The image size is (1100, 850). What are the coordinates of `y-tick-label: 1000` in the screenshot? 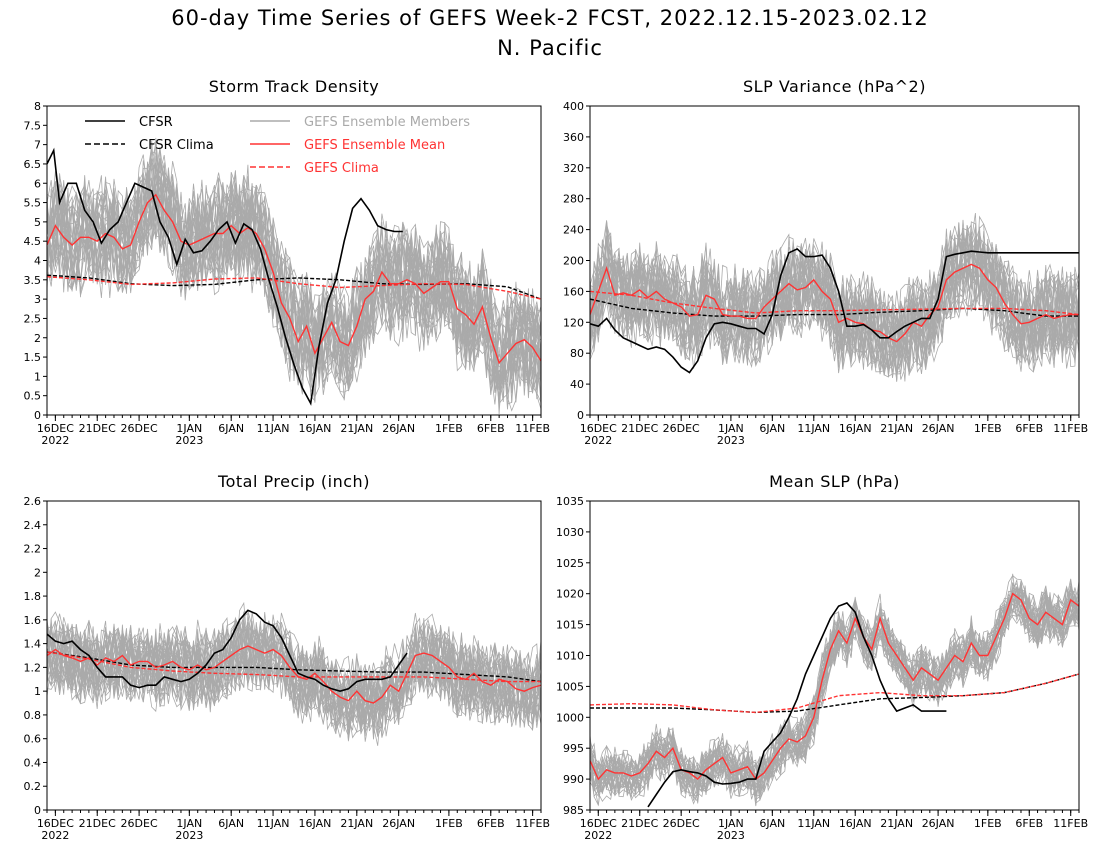 It's located at (570, 717).